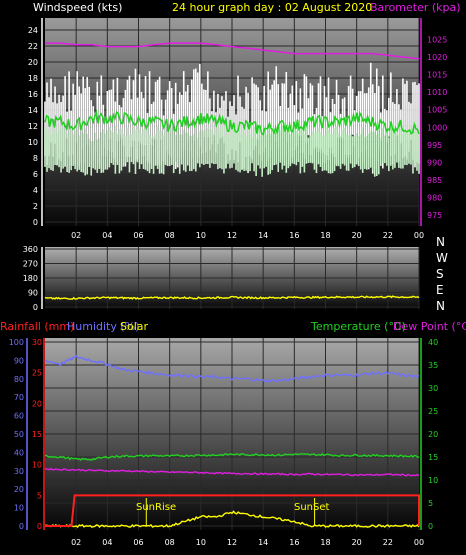 Image resolution: width=466 pixels, height=555 pixels. Describe the element at coordinates (232, 297) in the screenshot. I see `wind-direction-line` at that location.